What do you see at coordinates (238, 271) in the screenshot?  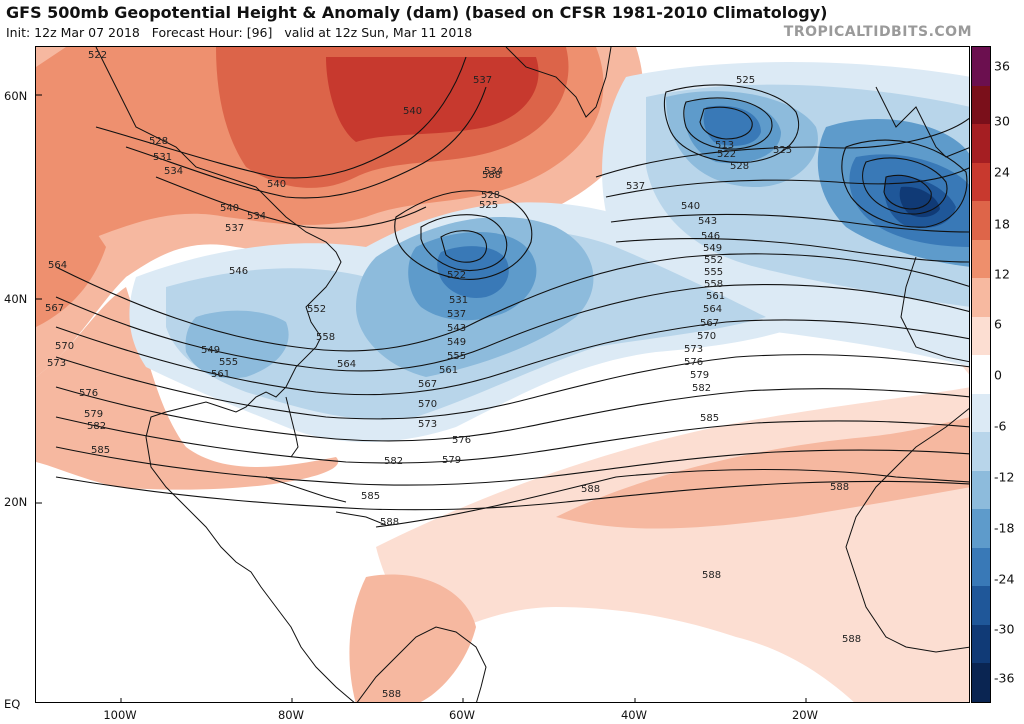 I see `contour-label: 546` at bounding box center [238, 271].